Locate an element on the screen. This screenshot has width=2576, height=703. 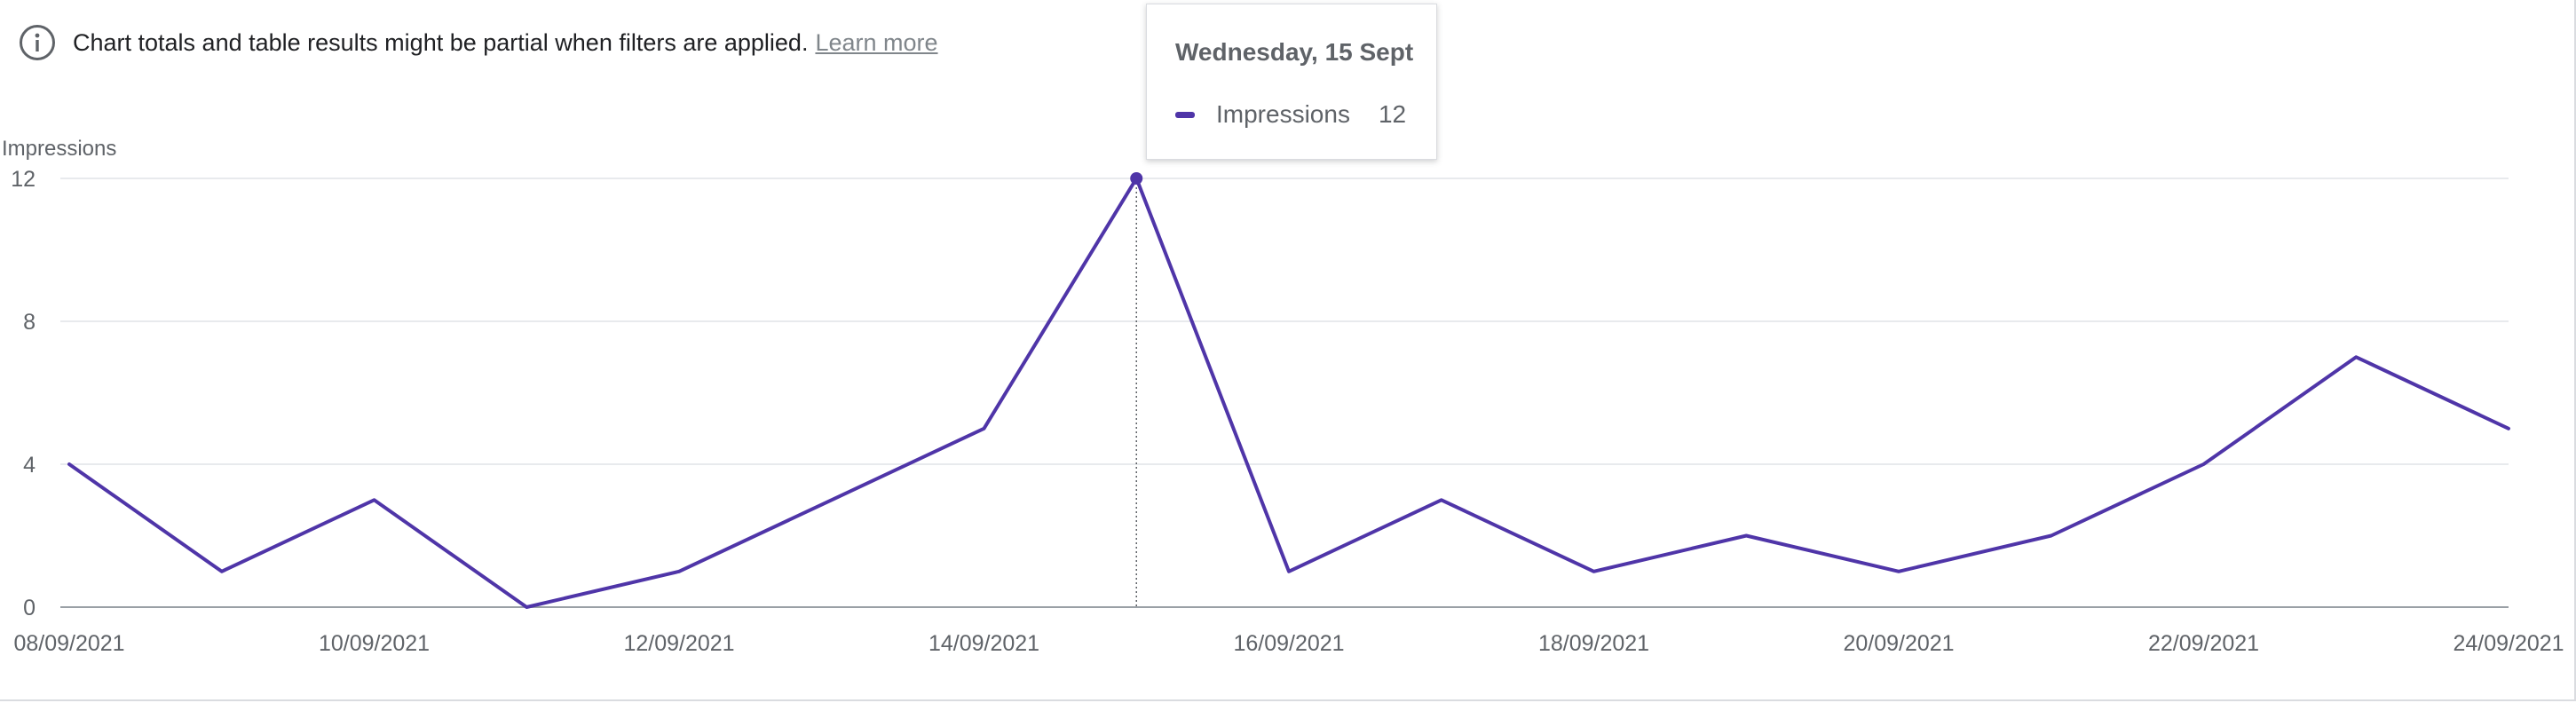
x-tick-label: 12/09/2021 is located at coordinates (678, 643).